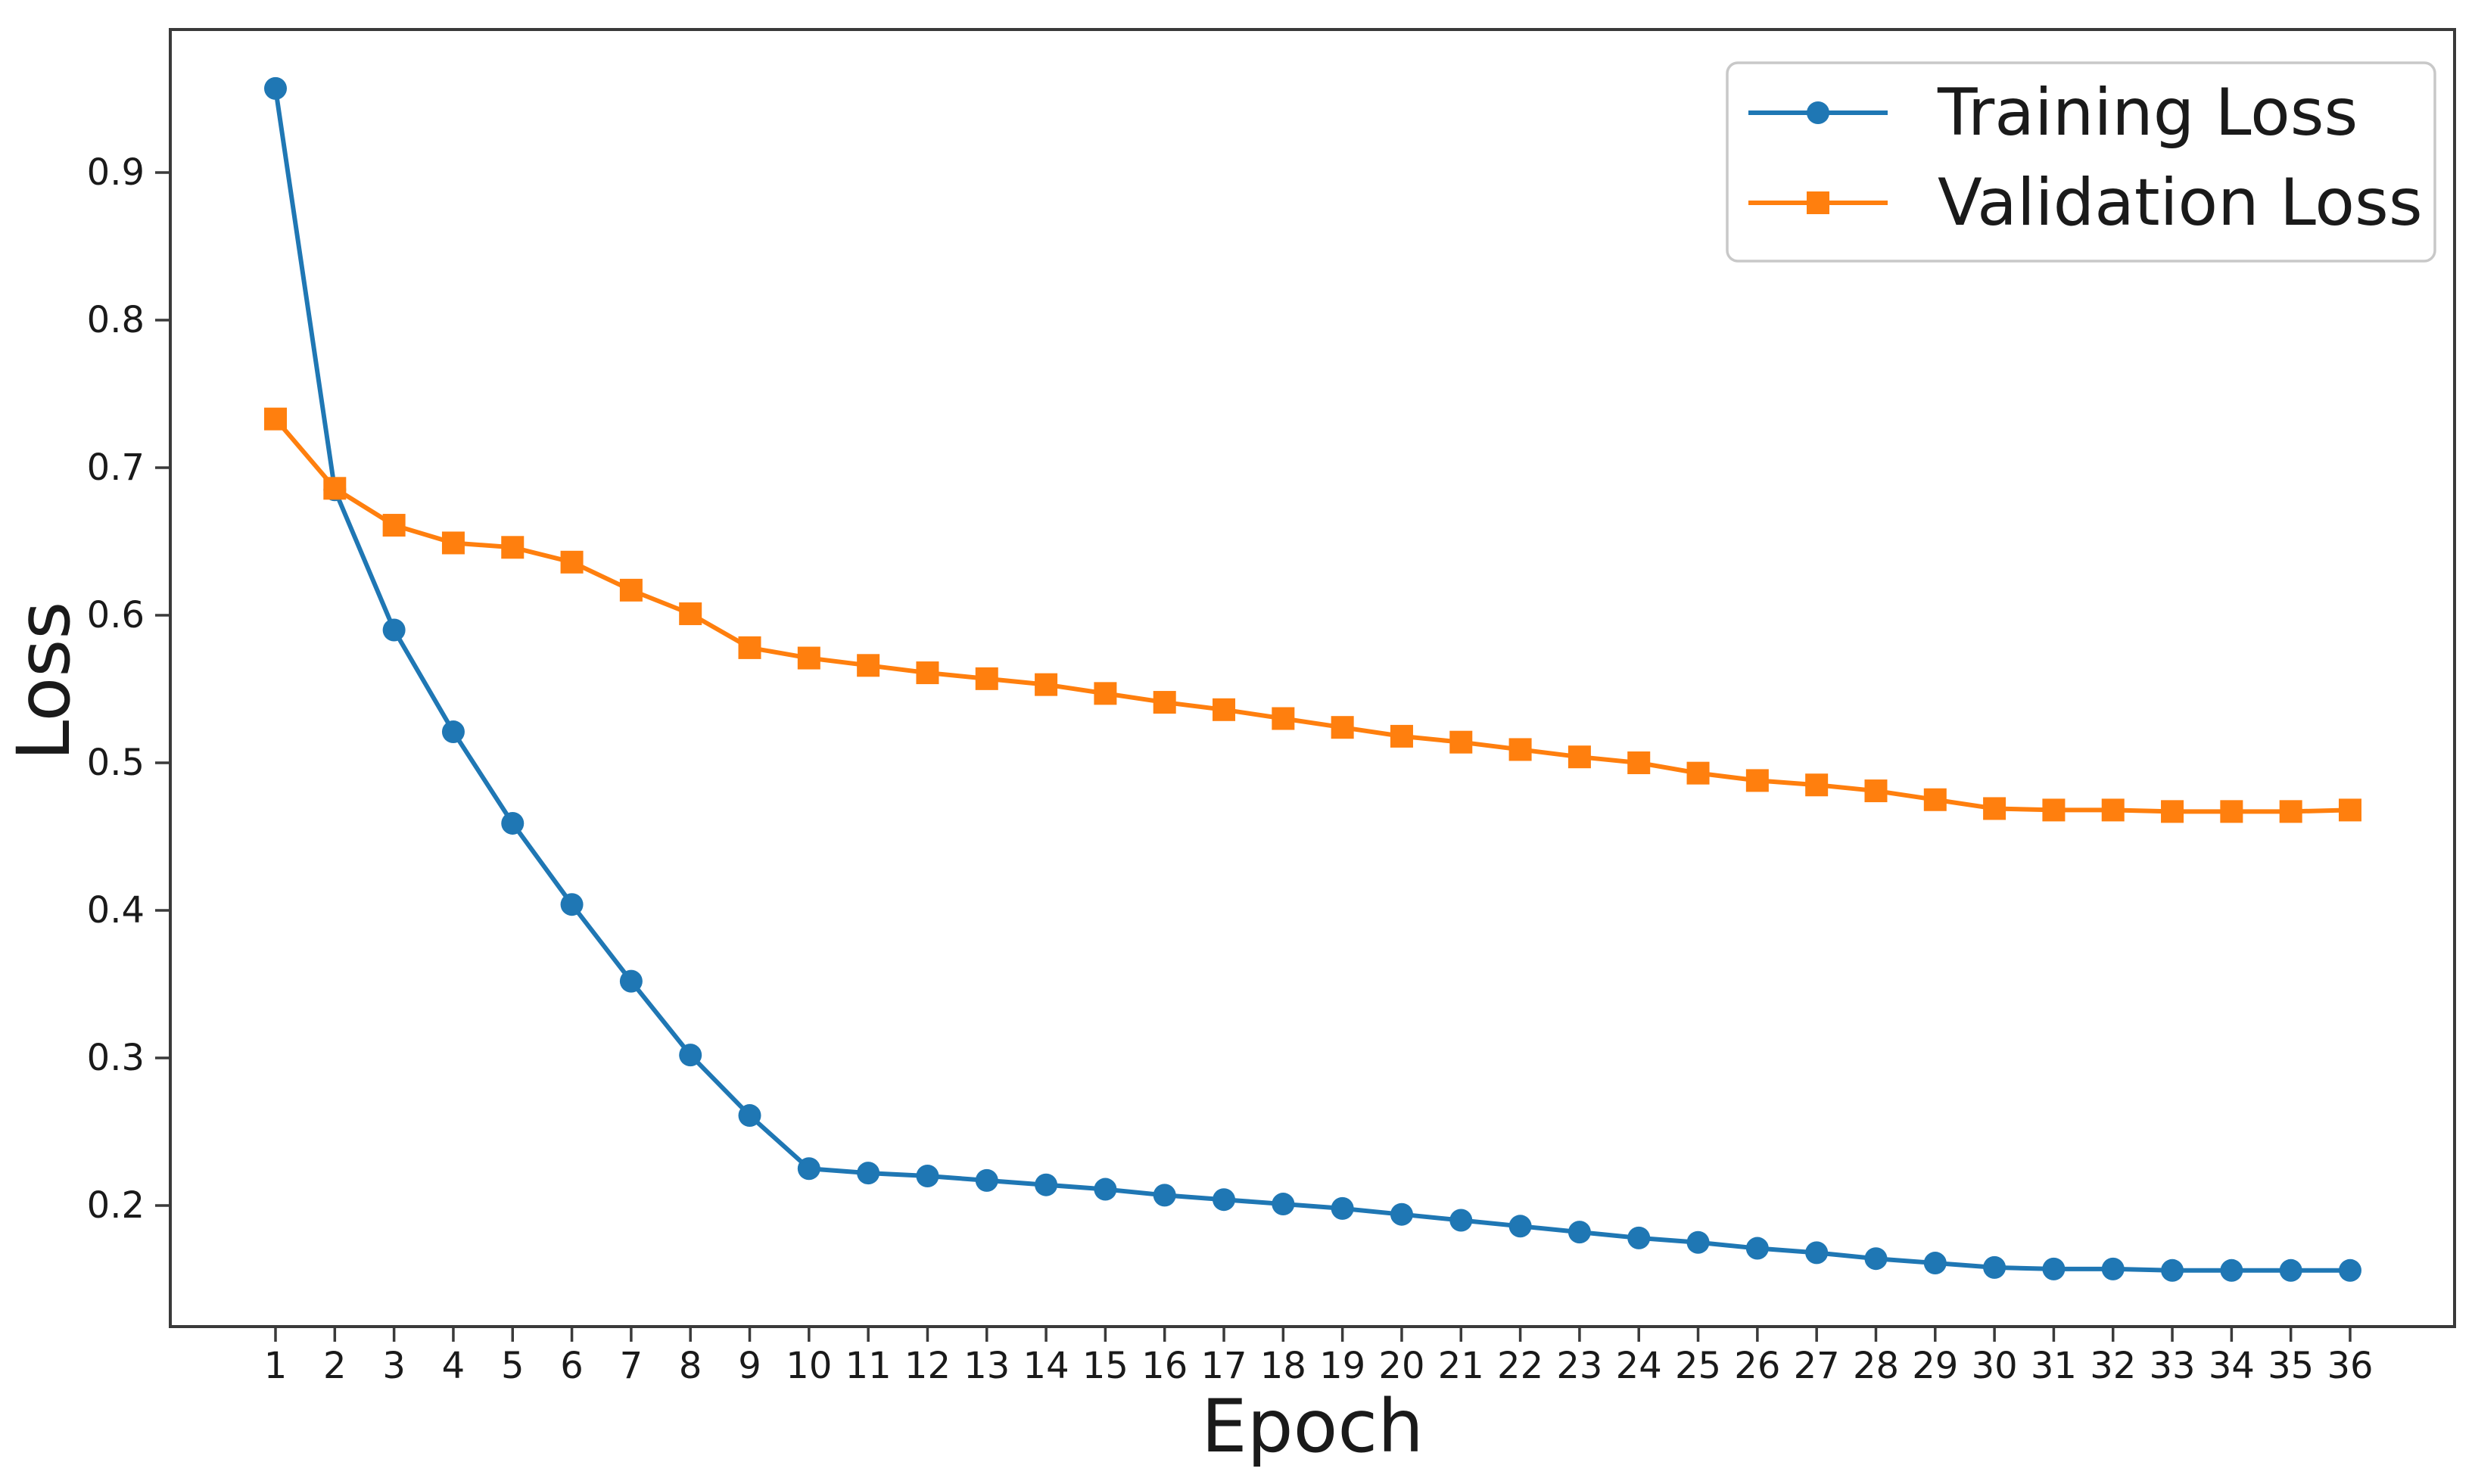 The width and height of the screenshot is (2475, 1484). What do you see at coordinates (928, 1366) in the screenshot?
I see `x-tick-label: 12` at bounding box center [928, 1366].